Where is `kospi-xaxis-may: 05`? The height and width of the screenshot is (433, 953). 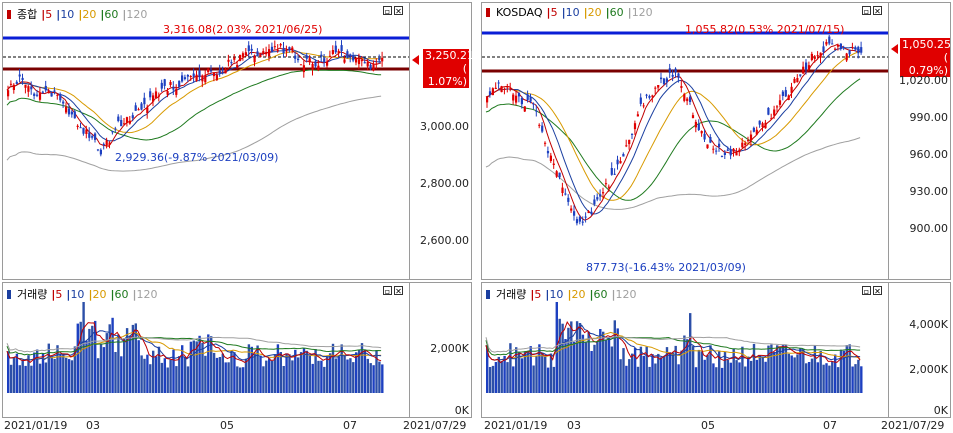 kospi-xaxis-may: 05 is located at coordinates (227, 425).